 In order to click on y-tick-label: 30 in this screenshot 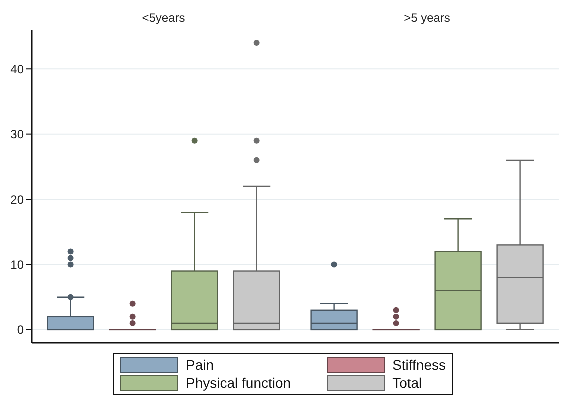, I will do `click(17, 135)`.